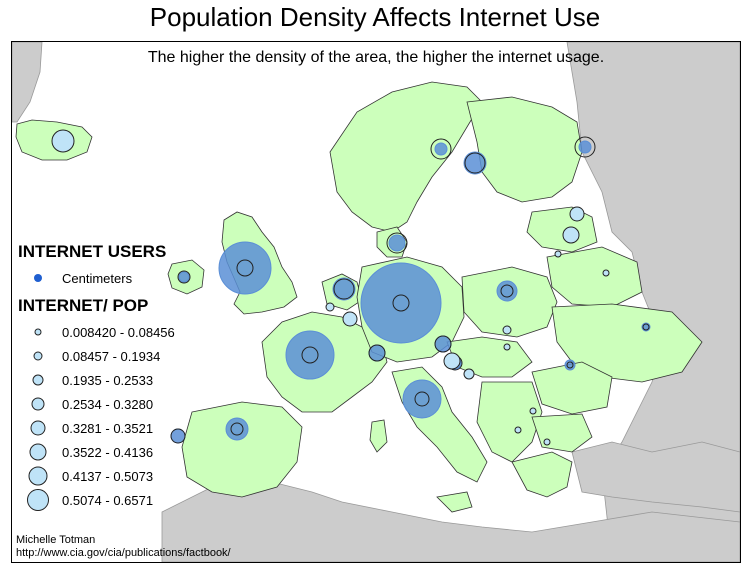  What do you see at coordinates (56, 540) in the screenshot?
I see `author-name: Michelle Totman` at bounding box center [56, 540].